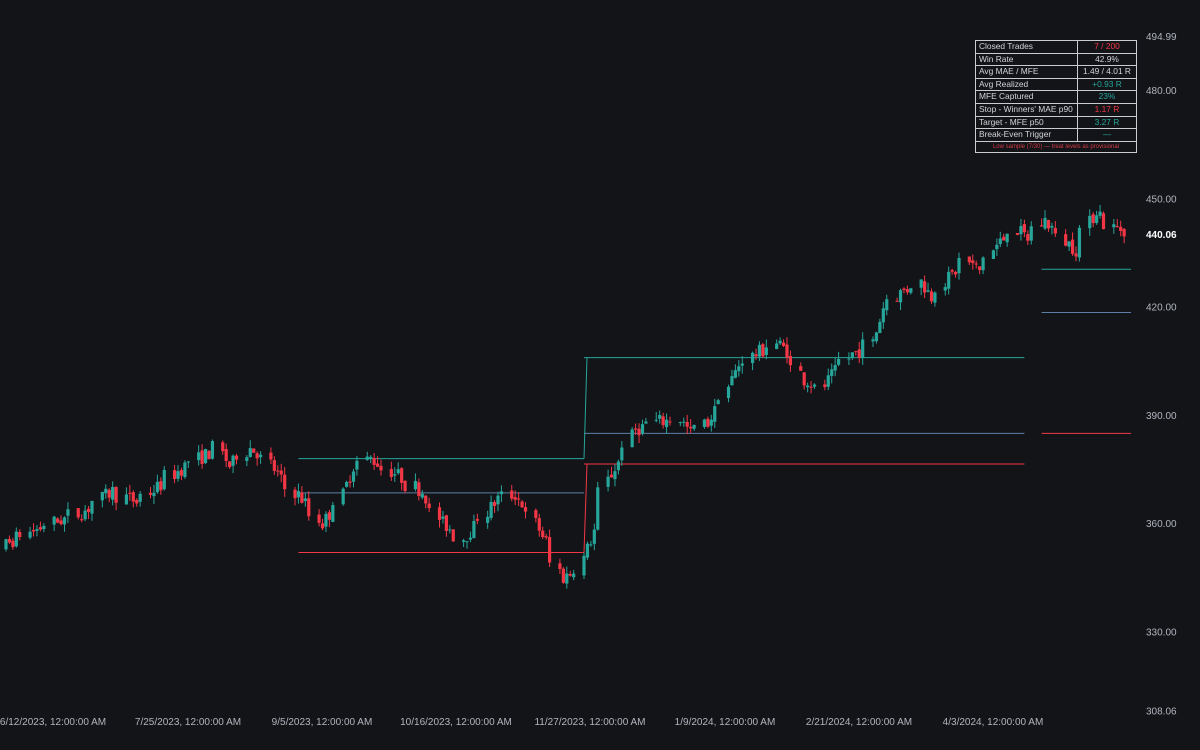  Describe the element at coordinates (1026, 84) in the screenshot. I see `stats-label: Avg Realized` at that location.